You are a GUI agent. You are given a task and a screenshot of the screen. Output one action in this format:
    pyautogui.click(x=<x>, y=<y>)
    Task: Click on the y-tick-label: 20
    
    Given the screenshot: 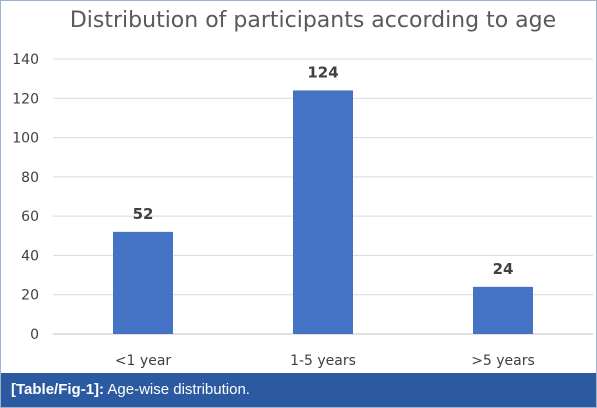 What is the action you would take?
    pyautogui.click(x=30, y=296)
    